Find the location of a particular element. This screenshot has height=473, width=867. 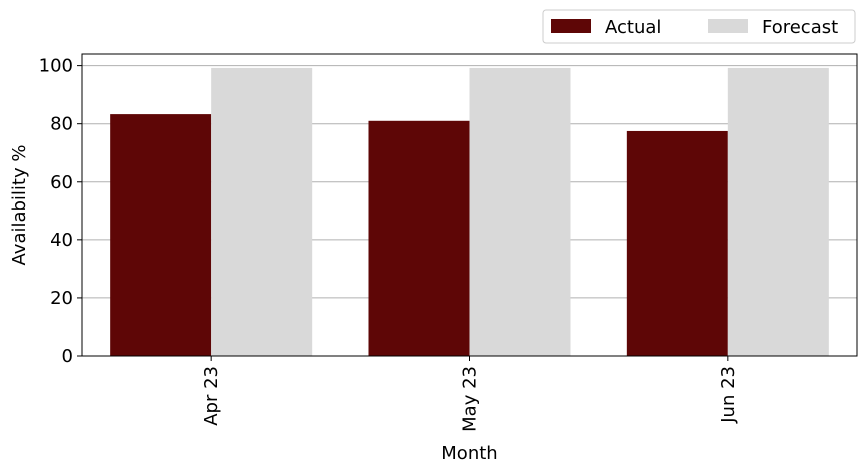

y-tick-label-0: 0 is located at coordinates (67, 356).